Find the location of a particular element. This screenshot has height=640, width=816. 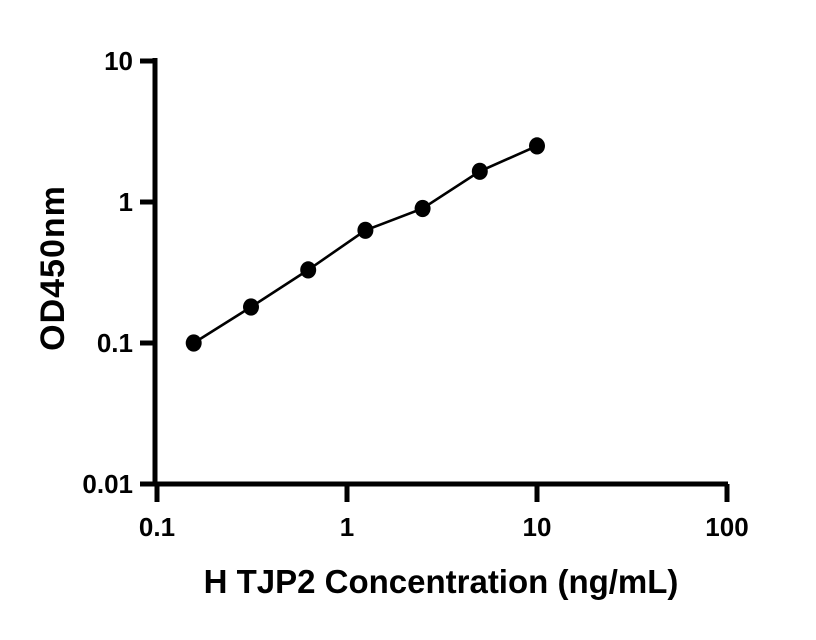

y-tick-label: 0.1 is located at coordinates (115, 343).